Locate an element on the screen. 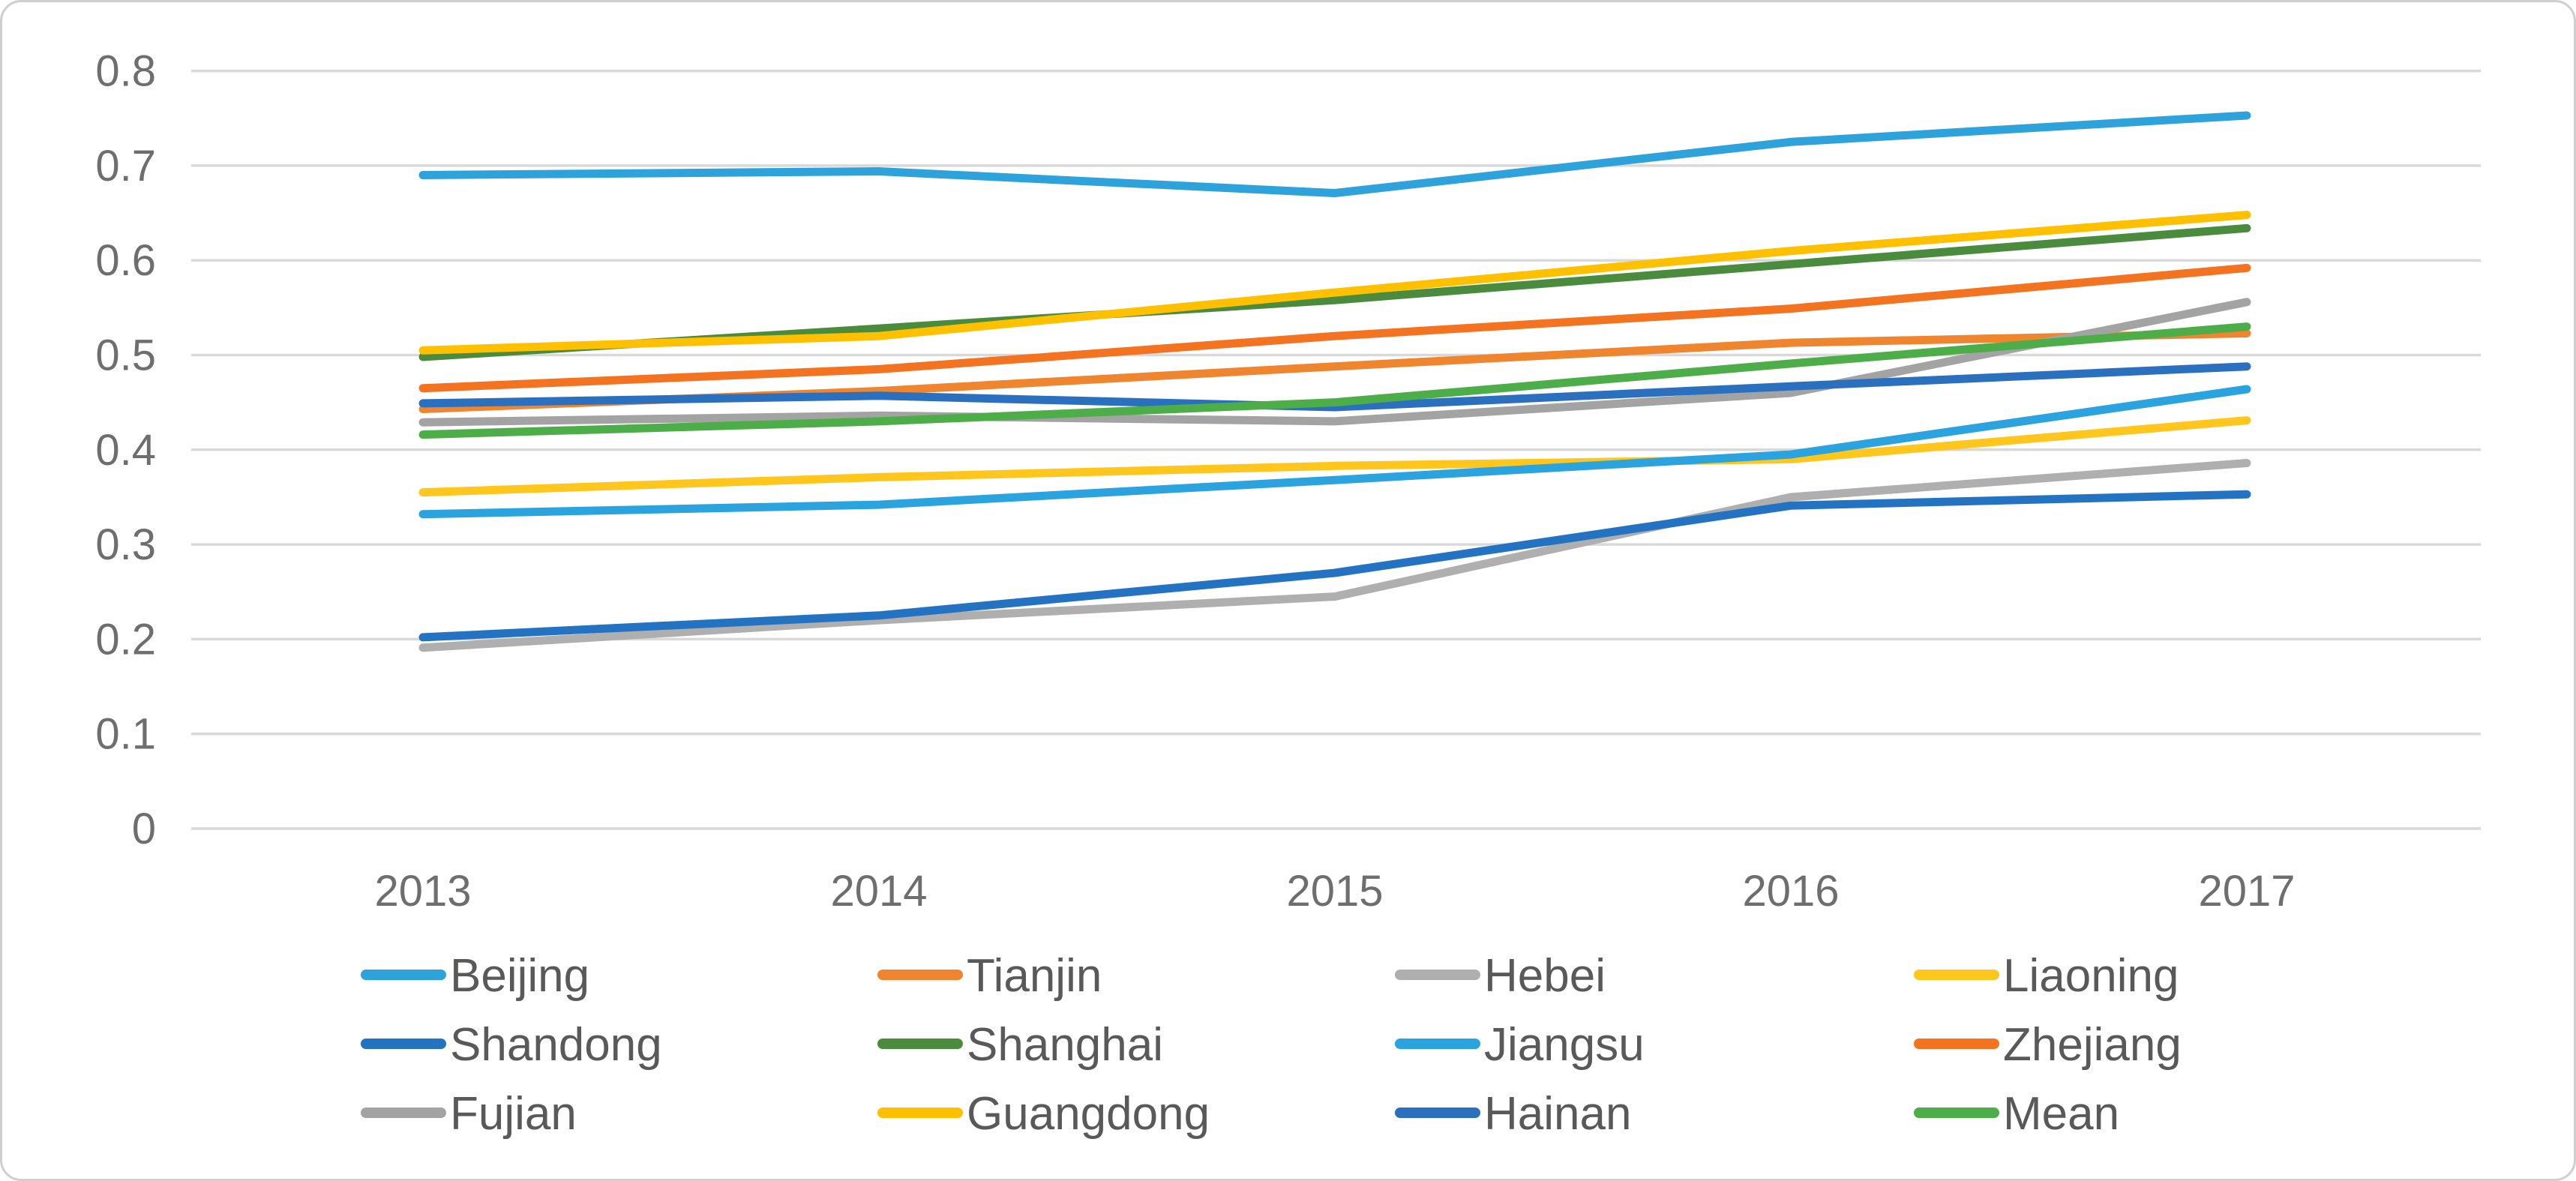 The width and height of the screenshot is (2576, 1181). legend-label-hebei: Hebei is located at coordinates (1545, 976).